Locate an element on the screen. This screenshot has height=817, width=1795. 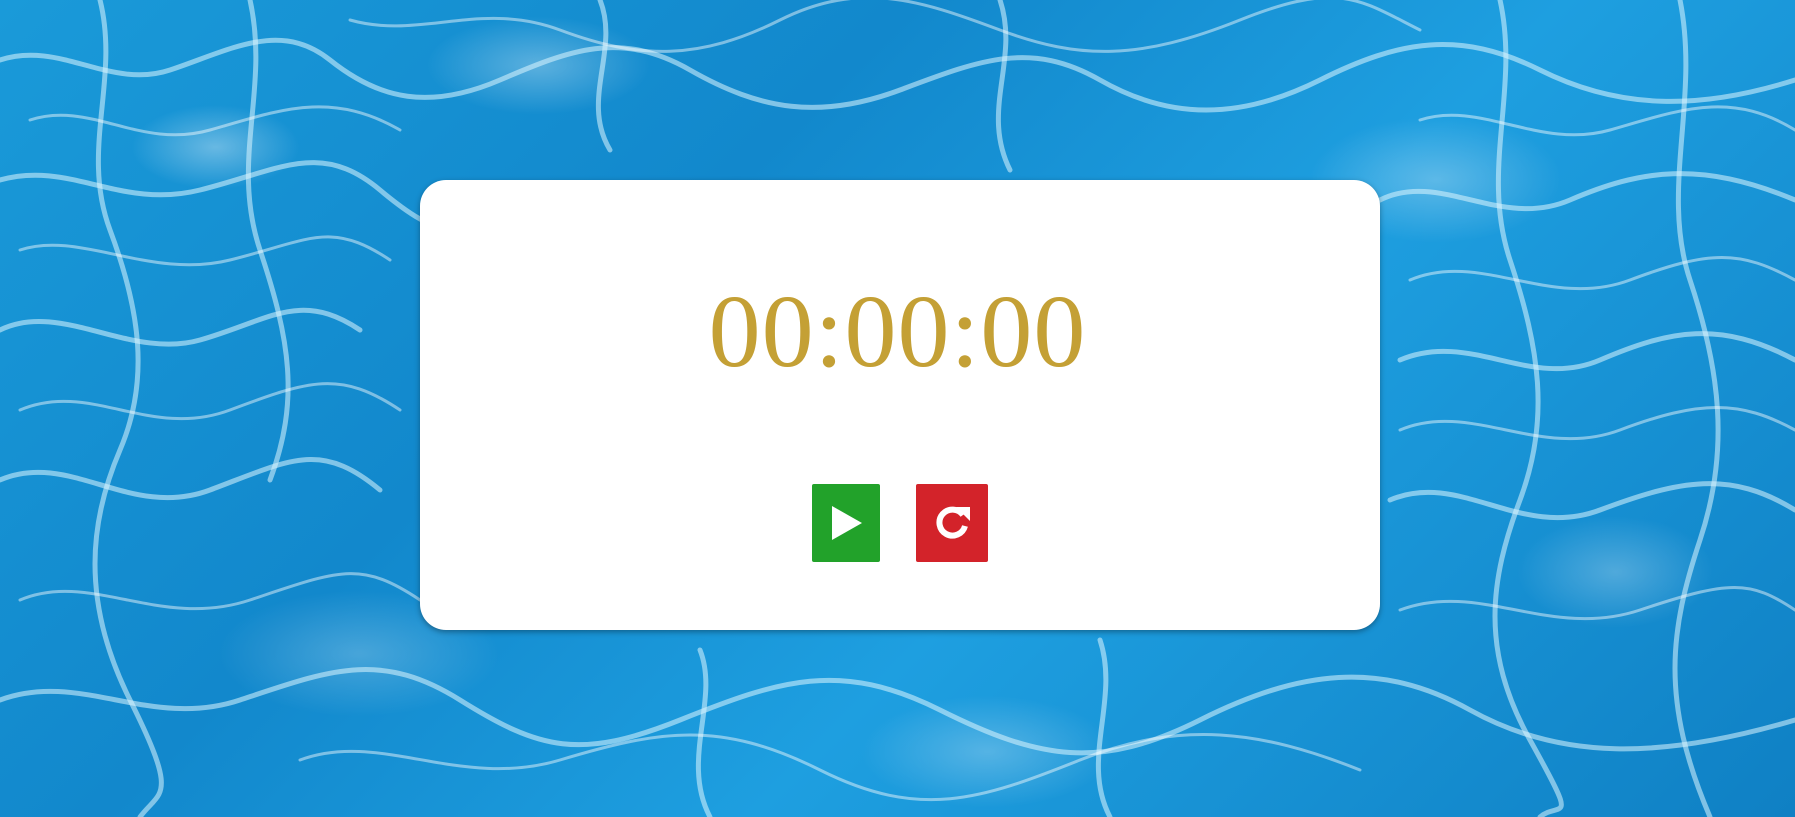
play-icon is located at coordinates (847, 523).